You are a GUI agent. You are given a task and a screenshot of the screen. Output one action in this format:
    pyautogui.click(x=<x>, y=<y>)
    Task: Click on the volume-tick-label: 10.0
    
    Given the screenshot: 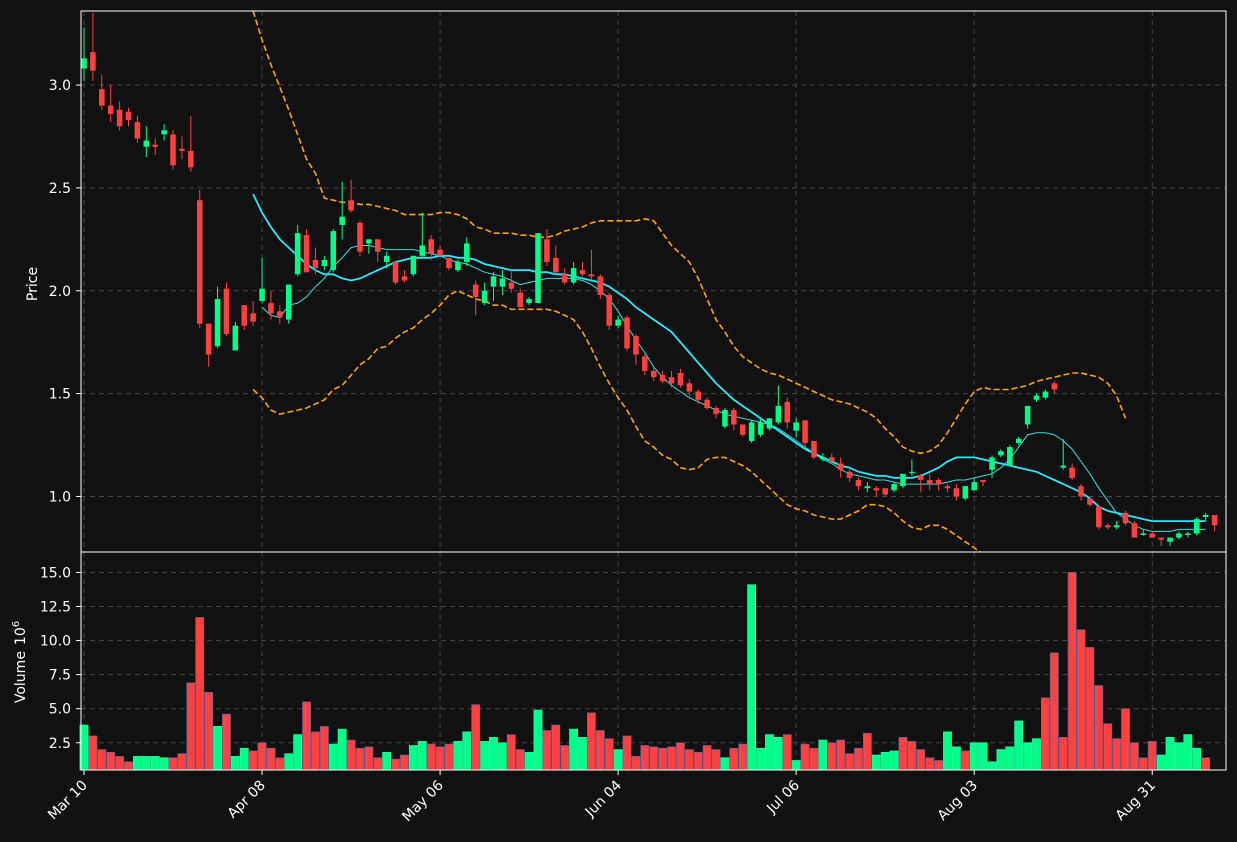 What is the action you would take?
    pyautogui.click(x=55, y=642)
    